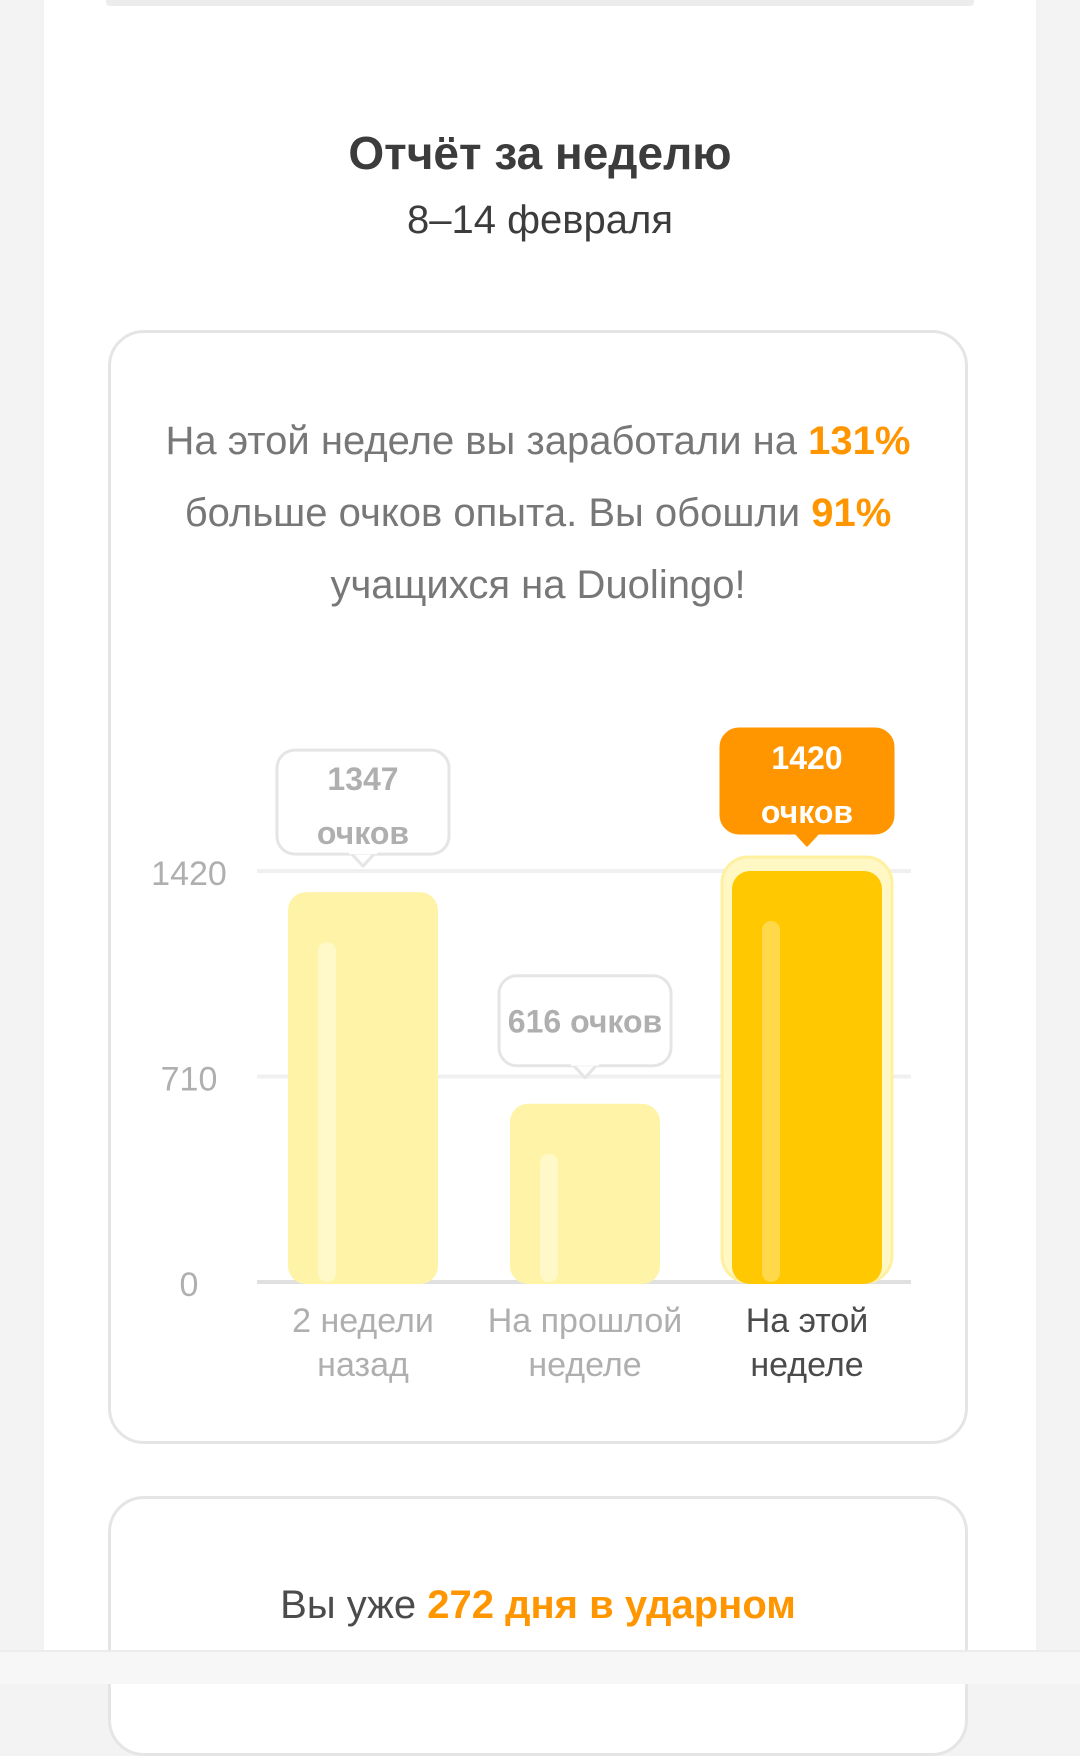 This screenshot has width=1080, height=1756. What do you see at coordinates (354, 1605) in the screenshot?
I see `streak-prefix: Вы уже` at bounding box center [354, 1605].